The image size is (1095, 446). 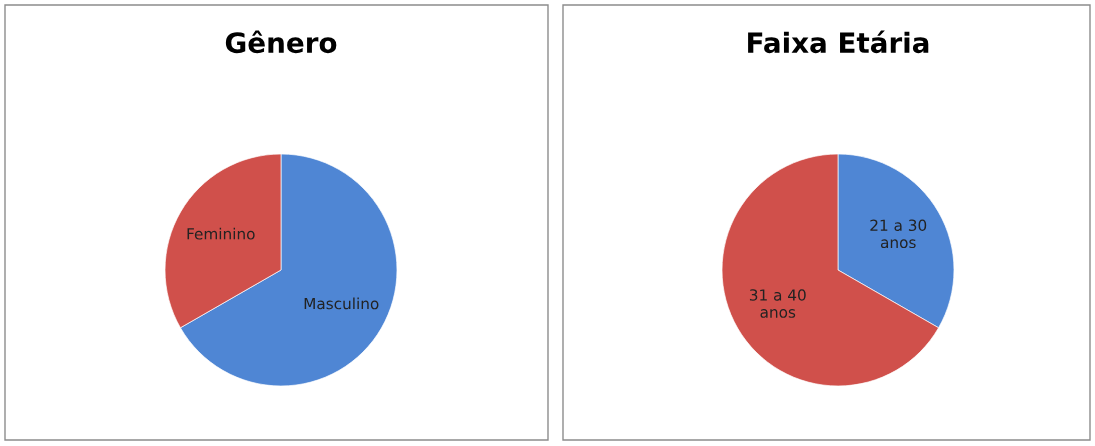 What do you see at coordinates (777, 303) in the screenshot?
I see `slice-label: 31 a 40 anos` at bounding box center [777, 303].